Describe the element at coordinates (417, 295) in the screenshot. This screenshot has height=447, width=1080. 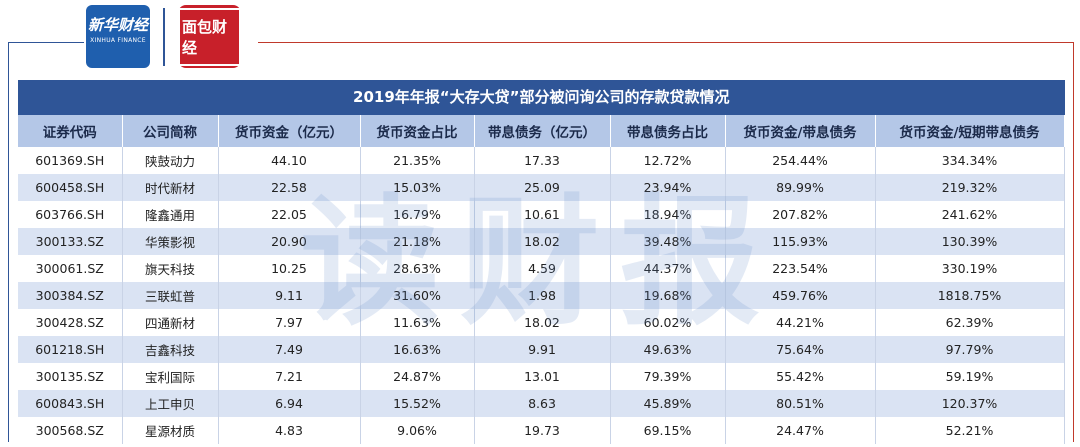
I see `table-cell: 31.60%` at that location.